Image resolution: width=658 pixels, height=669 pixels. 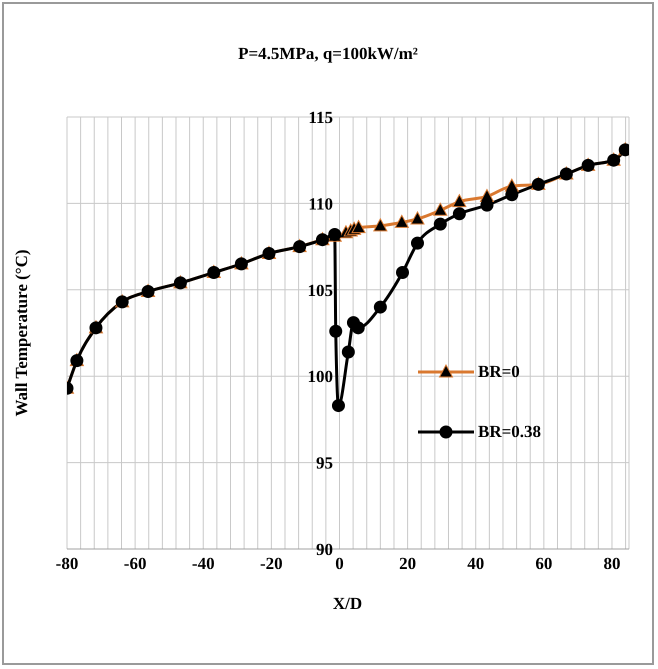 What do you see at coordinates (407, 564) in the screenshot?
I see `x-tick-label: 20` at bounding box center [407, 564].